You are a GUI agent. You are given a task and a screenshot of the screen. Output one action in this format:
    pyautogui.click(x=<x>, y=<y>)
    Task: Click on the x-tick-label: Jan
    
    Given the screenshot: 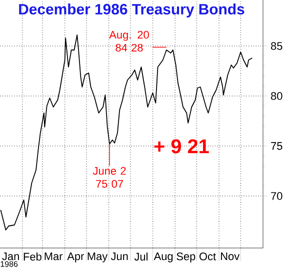 What is the action you would take?
    pyautogui.click(x=10, y=256)
    